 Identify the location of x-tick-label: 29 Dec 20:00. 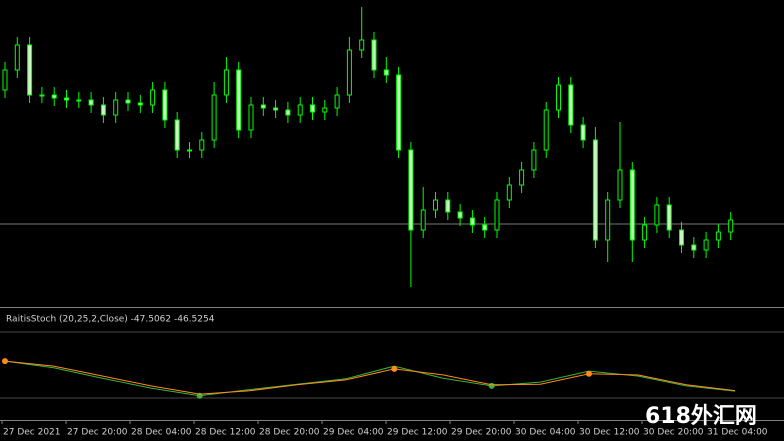
(481, 433).